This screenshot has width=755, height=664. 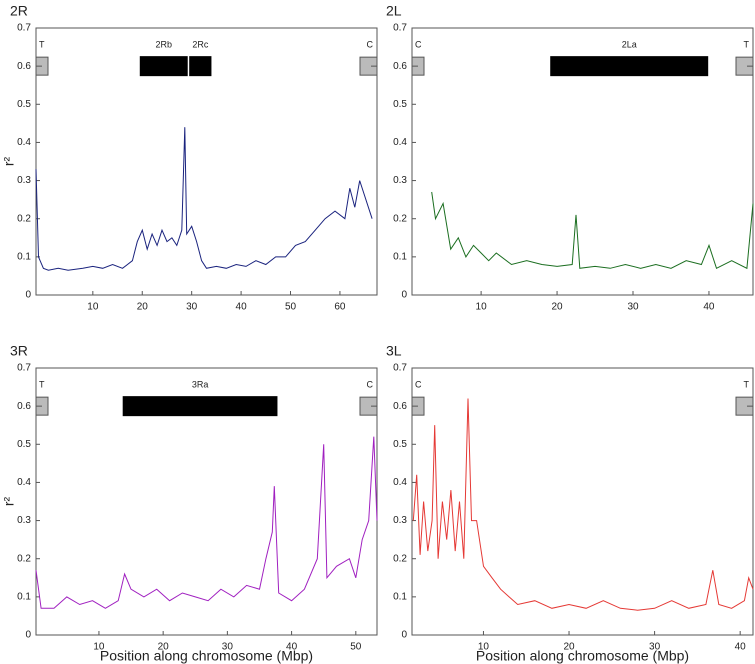 What do you see at coordinates (200, 45) in the screenshot?
I see `inversion-label: 2Rc` at bounding box center [200, 45].